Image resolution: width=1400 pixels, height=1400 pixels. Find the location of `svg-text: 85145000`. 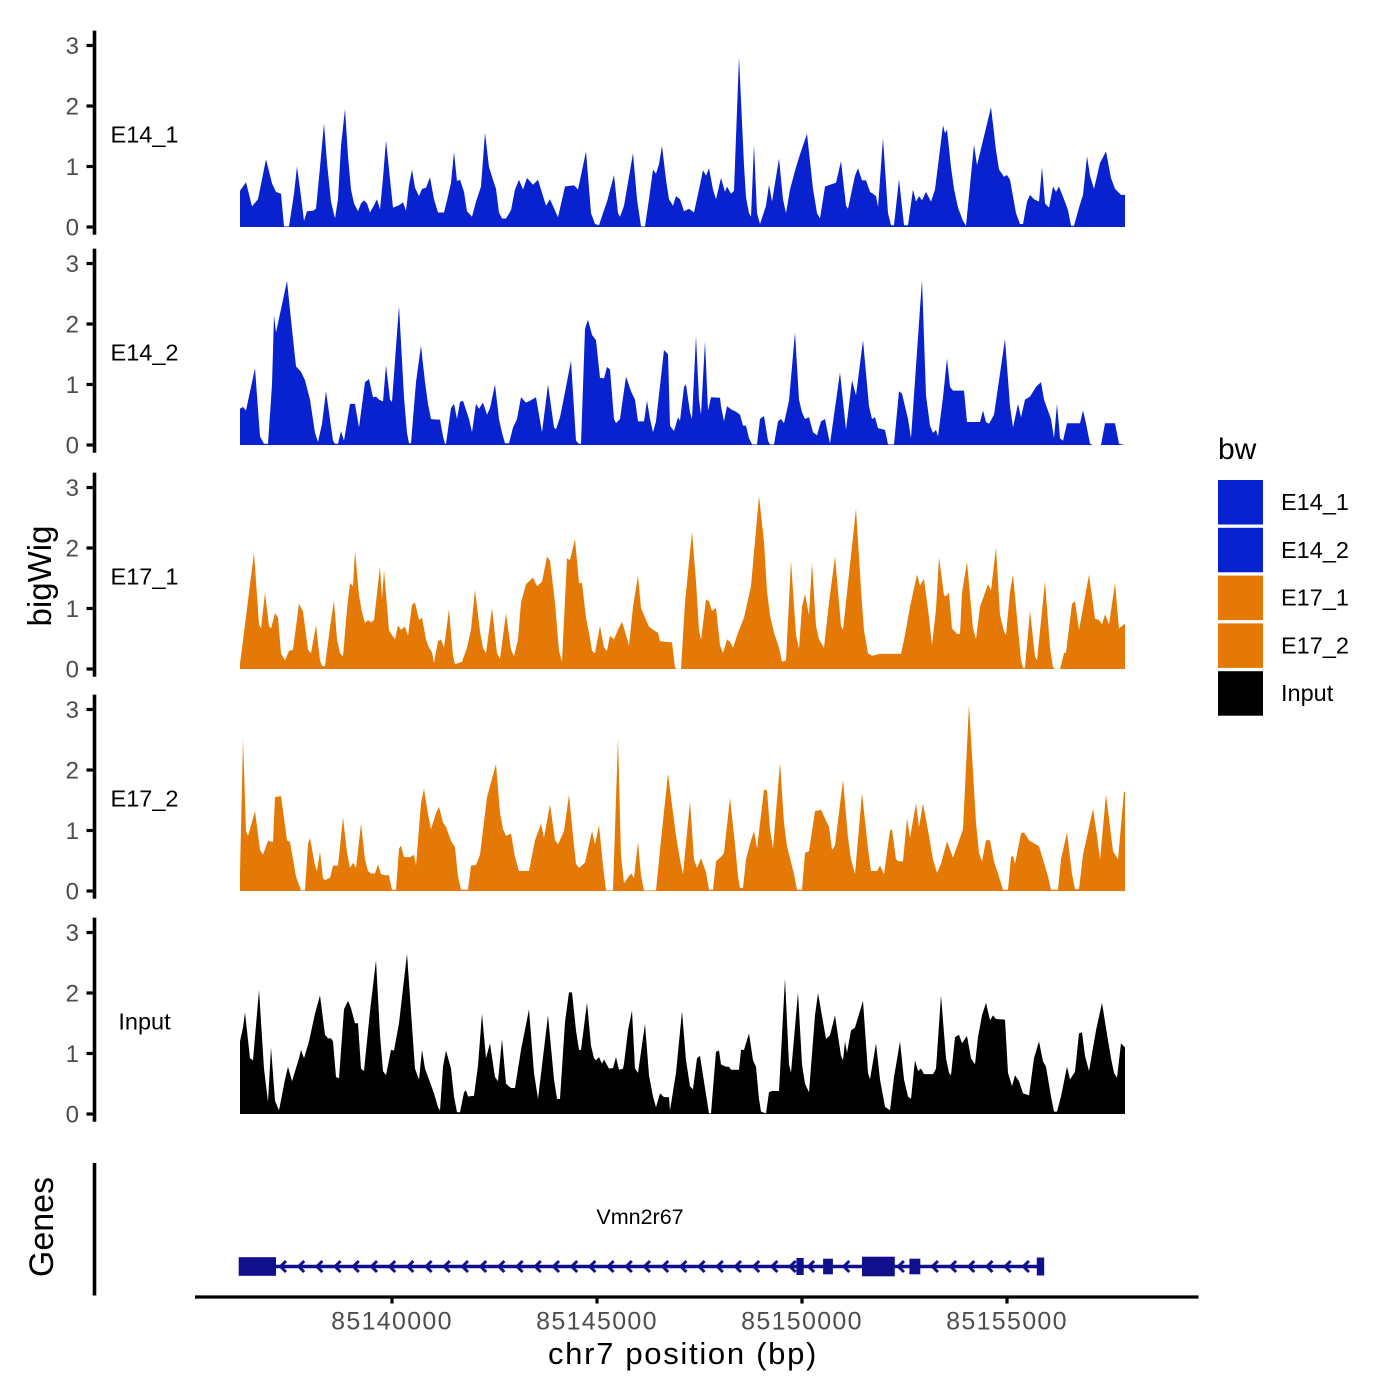

svg-text: 85145000 is located at coordinates (597, 1322).